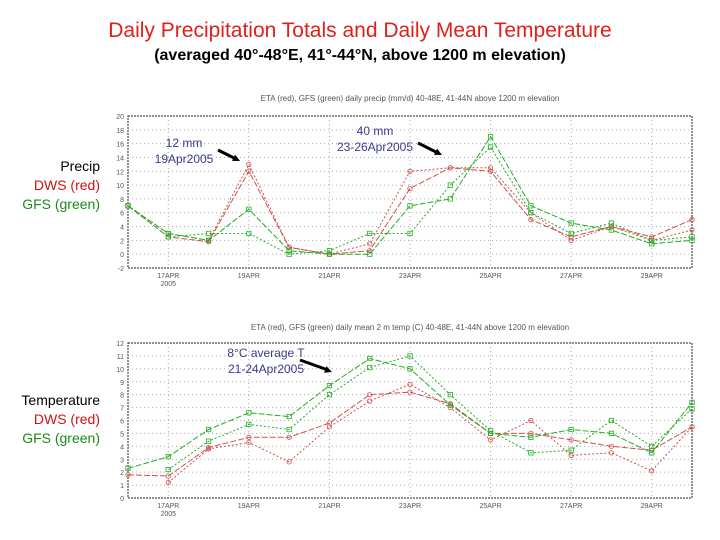  I want to click on x-tick-label: 17APR, so click(168, 506).